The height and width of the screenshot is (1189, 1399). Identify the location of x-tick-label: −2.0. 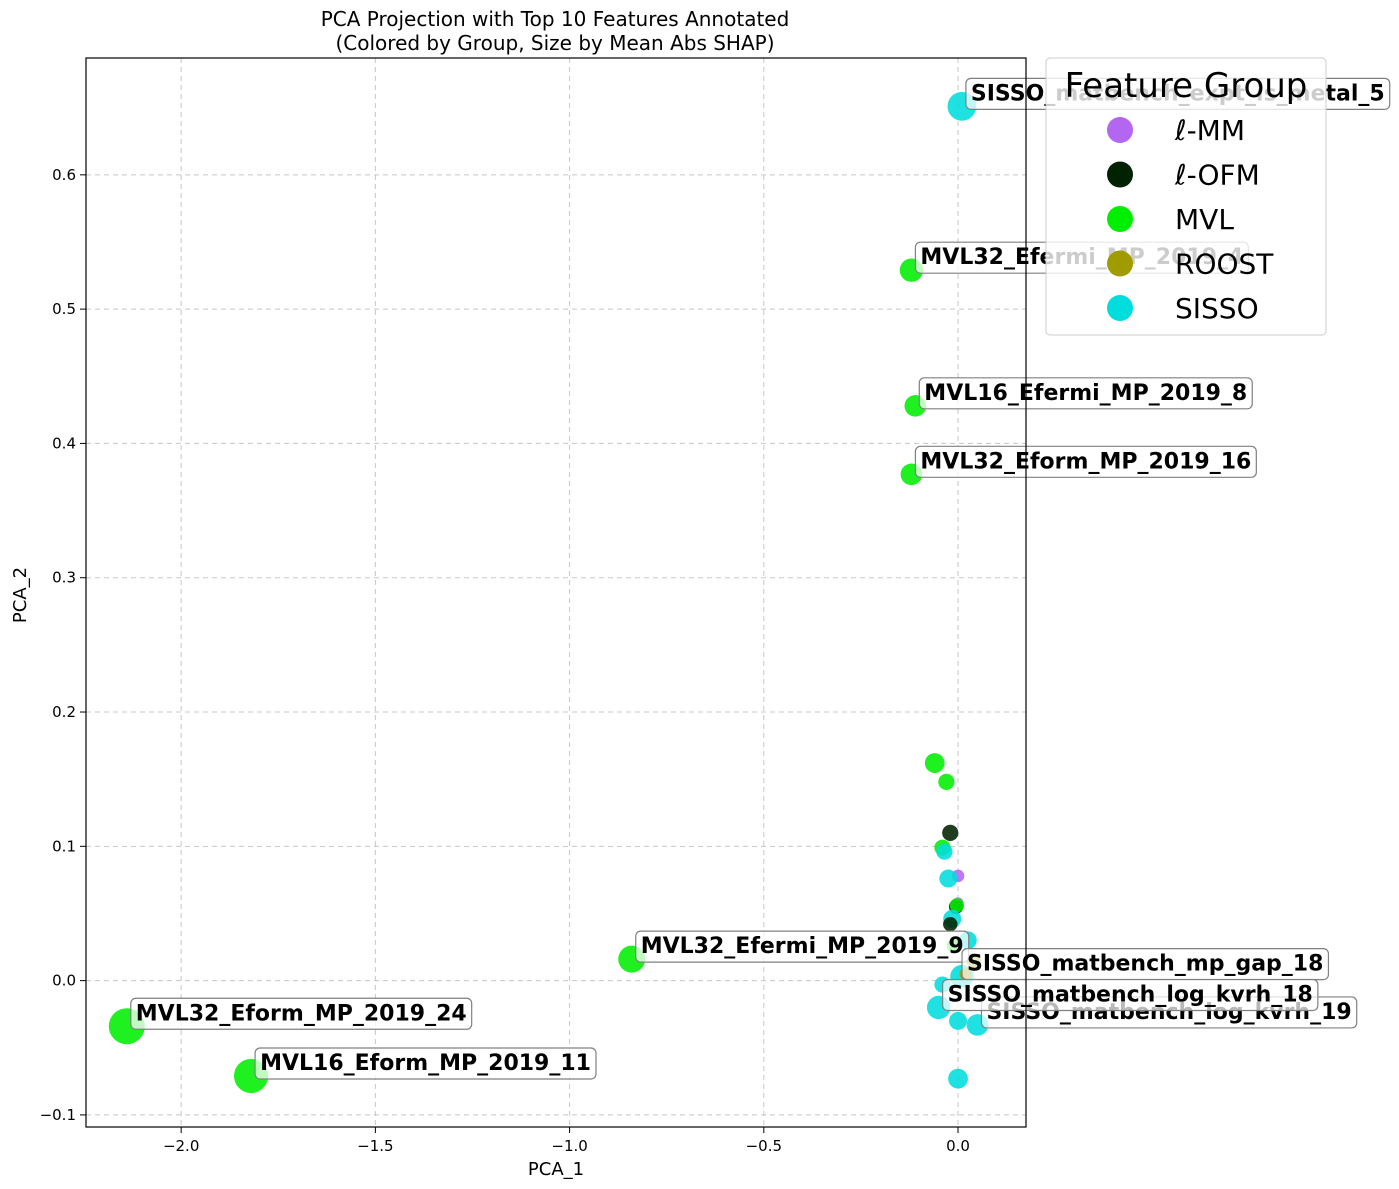
(181, 1146).